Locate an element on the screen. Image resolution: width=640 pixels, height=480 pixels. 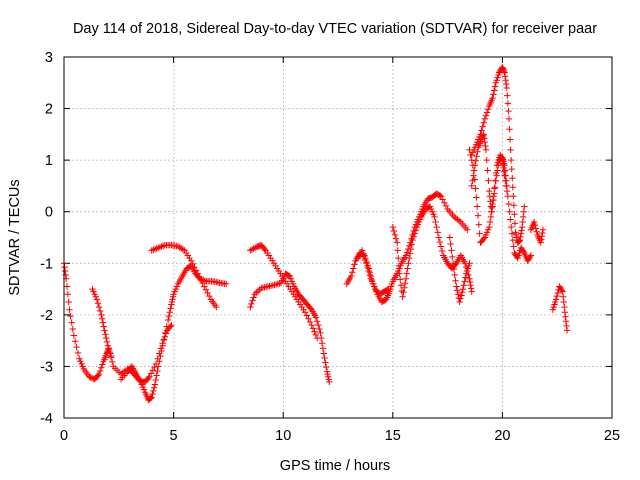
series-segment-late-cluster is located at coordinates (537, 232).